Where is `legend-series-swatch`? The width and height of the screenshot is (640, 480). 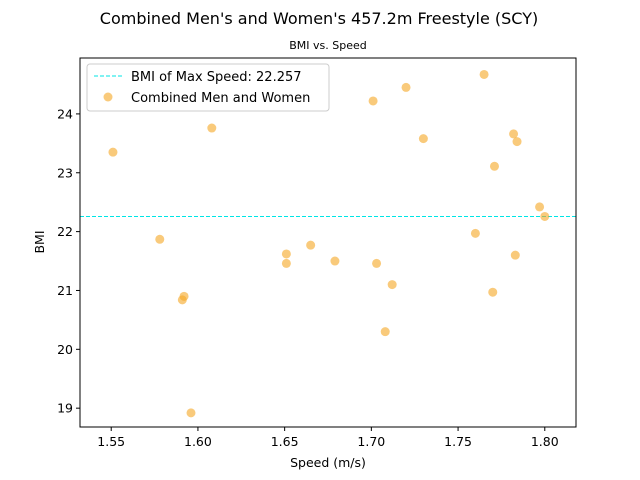 legend-series-swatch is located at coordinates (108, 97).